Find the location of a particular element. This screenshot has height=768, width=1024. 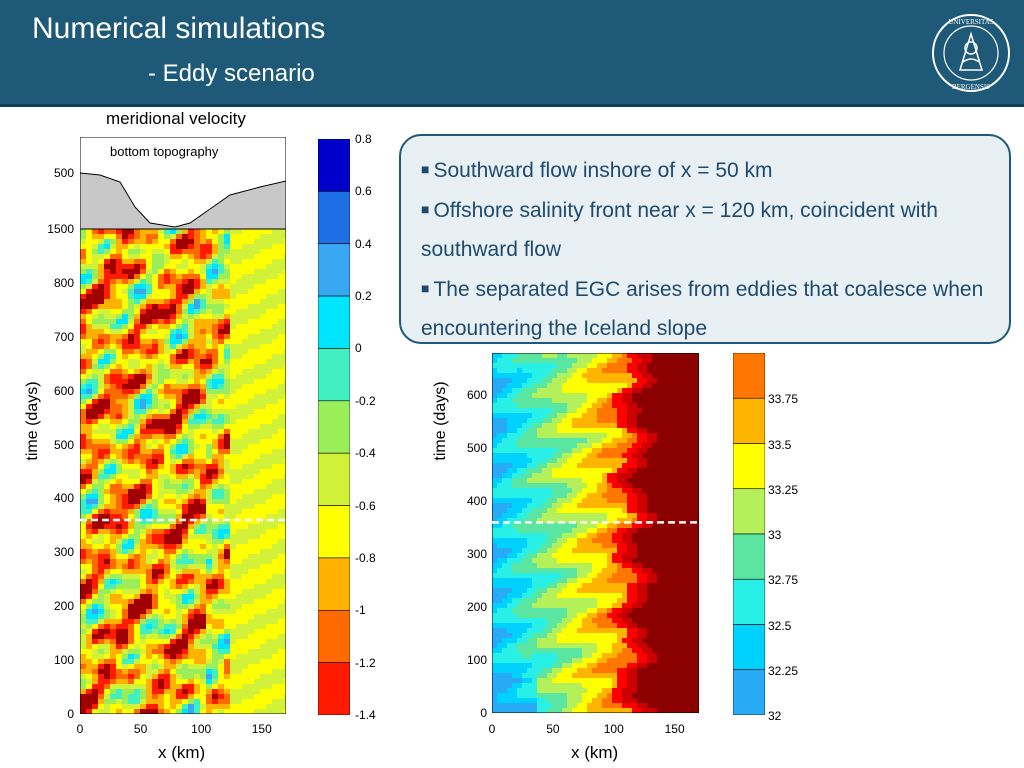

chart1-x-tick: 100 is located at coordinates (201, 729).